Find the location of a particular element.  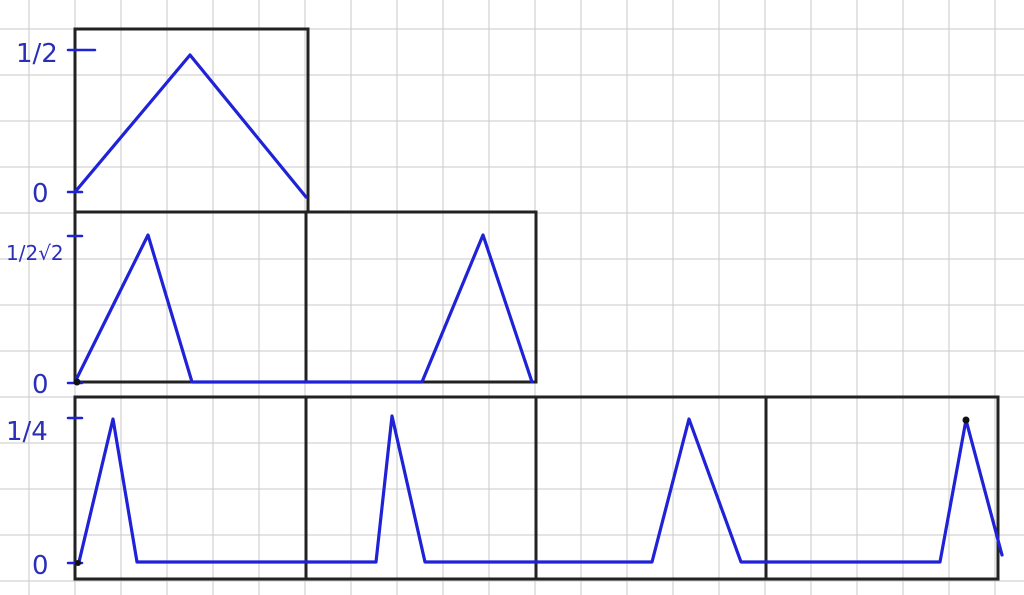

label-row1-bottom: 0 is located at coordinates (40, 194).